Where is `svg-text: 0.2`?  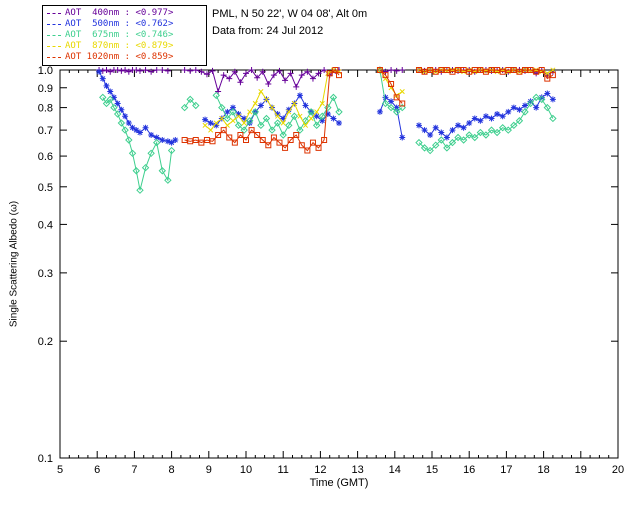
svg-text: 0.2 is located at coordinates (45, 342).